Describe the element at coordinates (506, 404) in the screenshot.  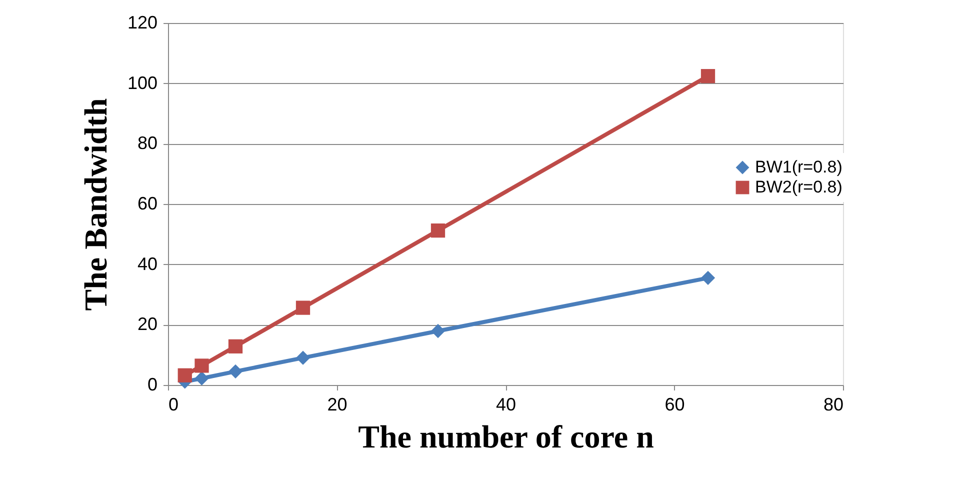
I see `x-tick-label: 40` at that location.